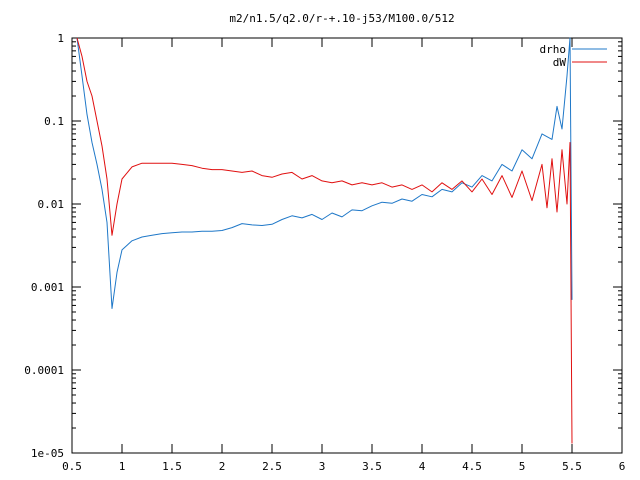 This screenshot has width=640, height=480. What do you see at coordinates (172, 466) in the screenshot?
I see `x-tick-label: 1.5` at bounding box center [172, 466].